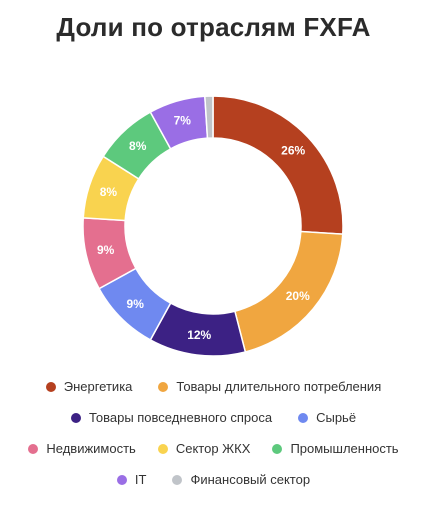 This screenshot has height=510, width=427. I want to click on legend-item-industrials: Промышленность, so click(335, 448).